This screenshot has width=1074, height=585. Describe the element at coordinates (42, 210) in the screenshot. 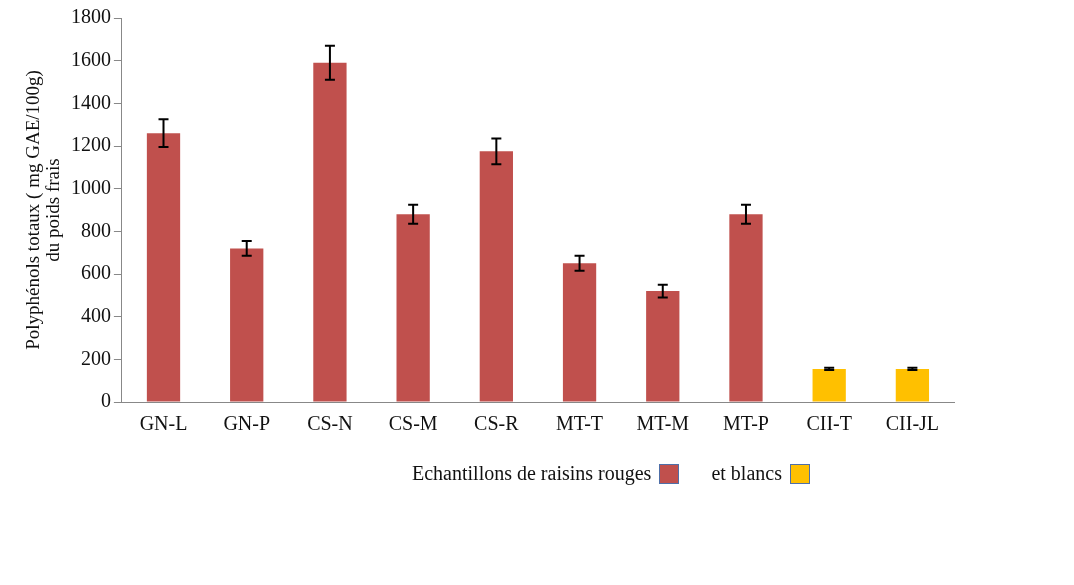

I see `y-axis-title: Polyphénols totaux ( mg GAE/100g) du poids frais` at that location.